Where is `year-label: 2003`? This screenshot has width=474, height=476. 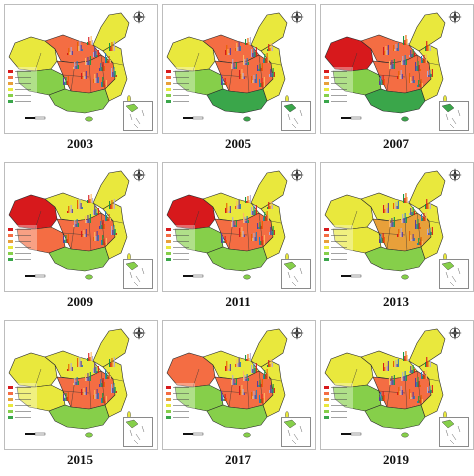 year-label: 2003 is located at coordinates (80, 143).